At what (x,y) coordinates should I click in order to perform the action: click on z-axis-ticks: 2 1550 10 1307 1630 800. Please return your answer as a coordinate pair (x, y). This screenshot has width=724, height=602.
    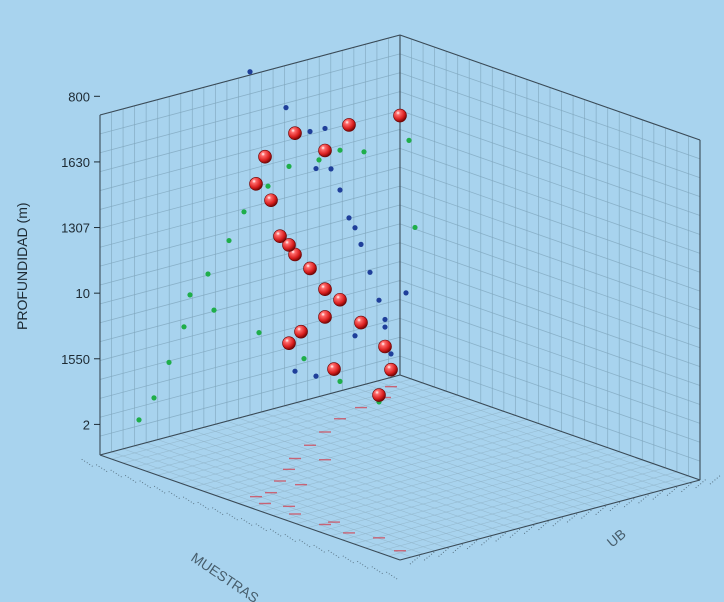
    Looking at the image, I should click on (80, 260).